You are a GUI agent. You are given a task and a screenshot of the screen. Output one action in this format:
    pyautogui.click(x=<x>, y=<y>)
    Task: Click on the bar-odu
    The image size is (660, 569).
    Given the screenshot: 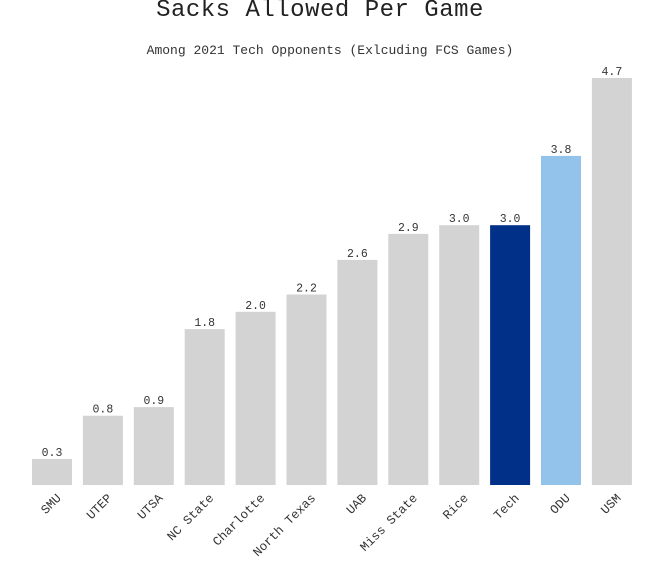 What is the action you would take?
    pyautogui.click(x=561, y=320)
    